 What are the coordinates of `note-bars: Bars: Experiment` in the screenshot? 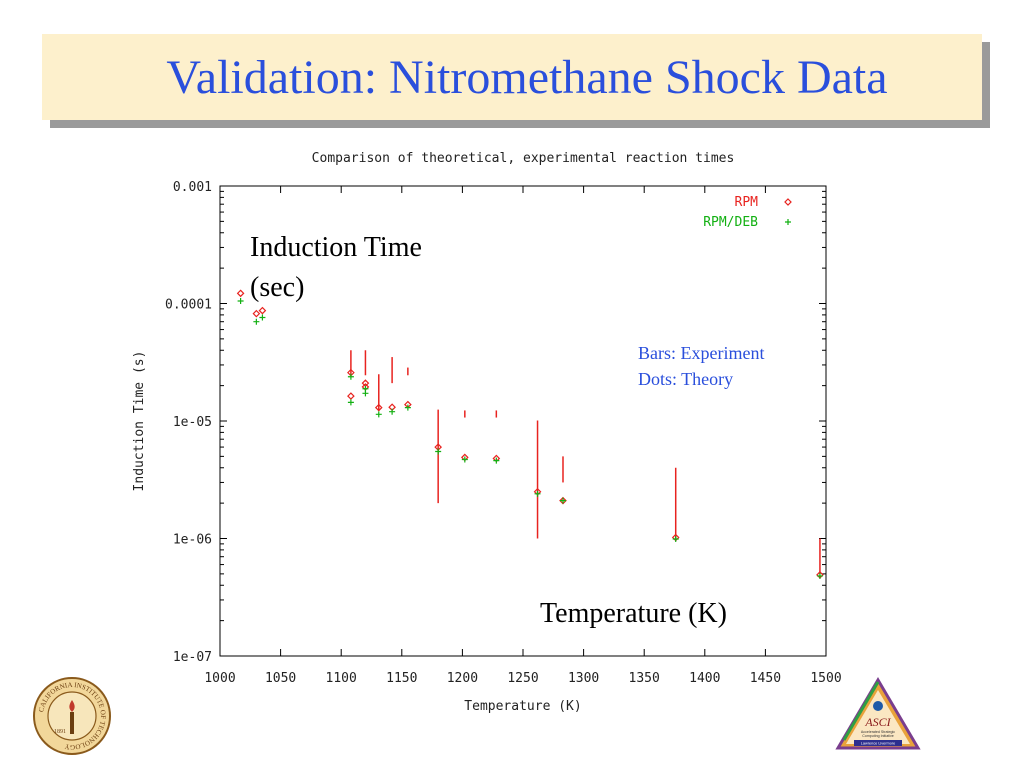 It's located at (701, 353).